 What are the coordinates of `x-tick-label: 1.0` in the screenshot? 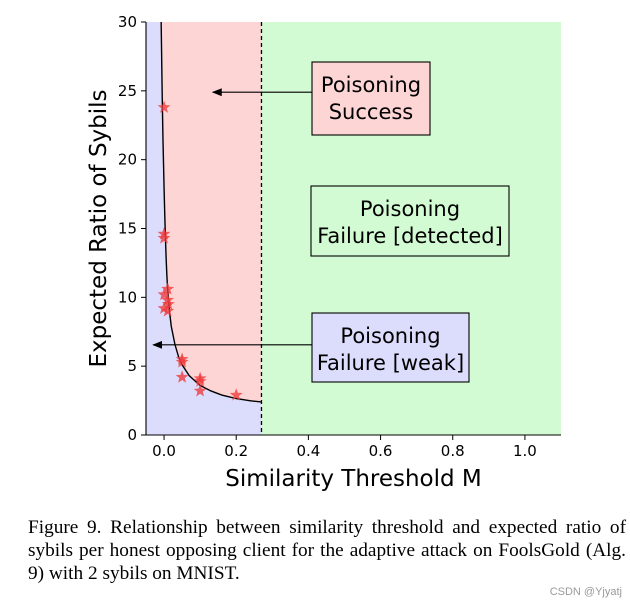 It's located at (525, 451).